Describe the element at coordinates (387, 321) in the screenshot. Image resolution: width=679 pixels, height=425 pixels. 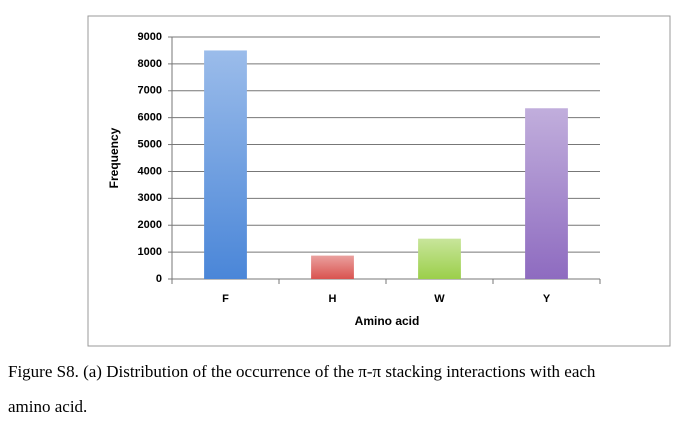
I see `x-axis-label: Amino acid` at that location.